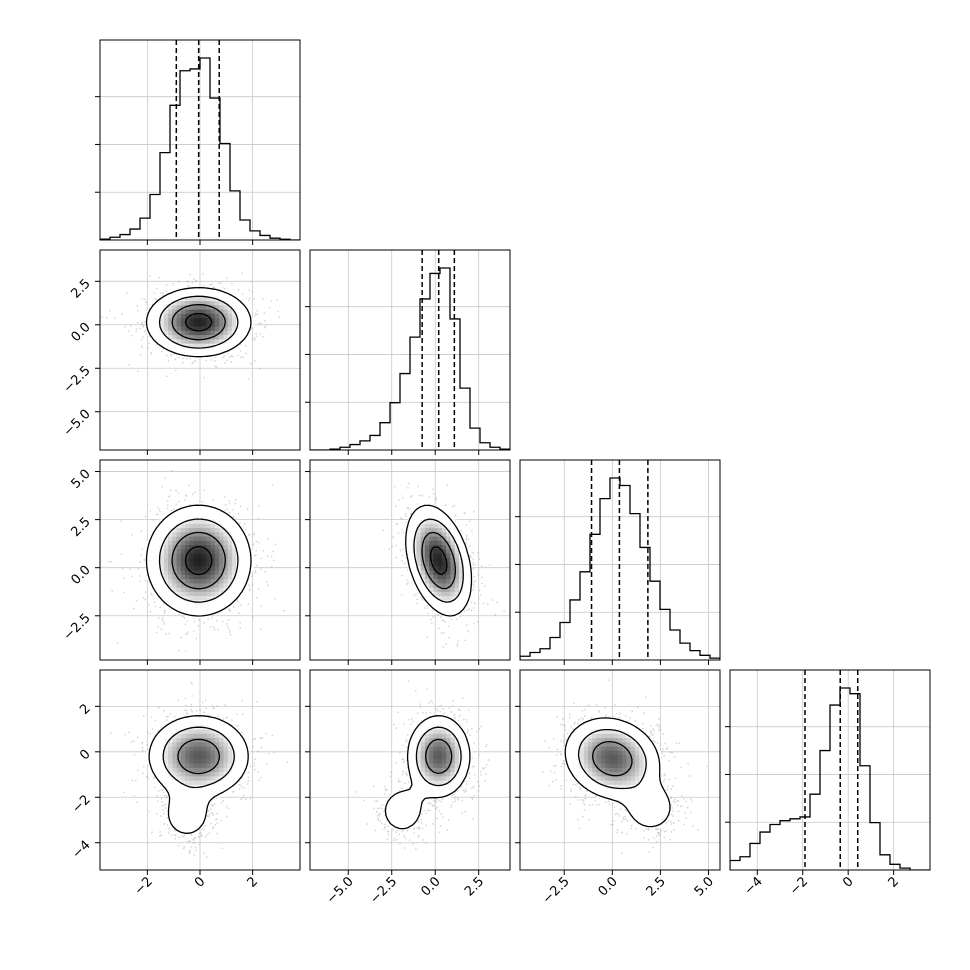 Image resolution: width=970 pixels, height=970 pixels. I want to click on panel-frame, so click(620, 770).